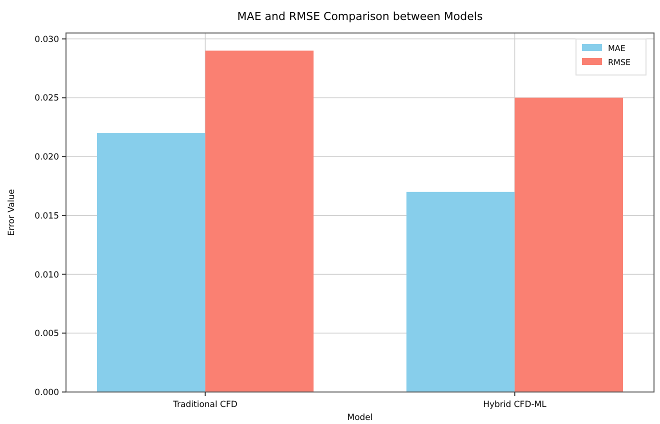 This screenshot has width=660, height=424. Describe the element at coordinates (12, 212) in the screenshot. I see `y-axis-title: Error Value` at that location.